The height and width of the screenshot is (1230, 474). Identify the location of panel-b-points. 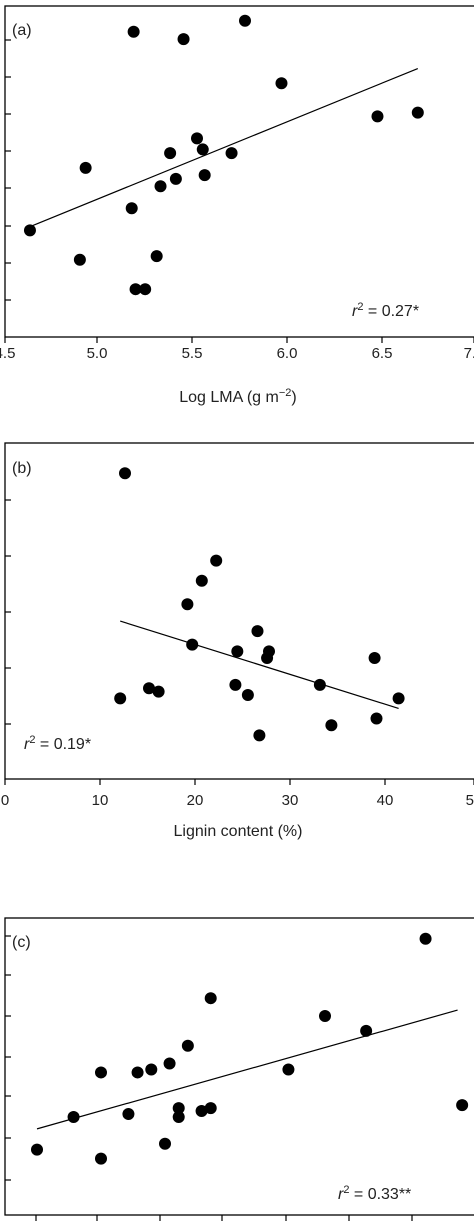
(259, 604).